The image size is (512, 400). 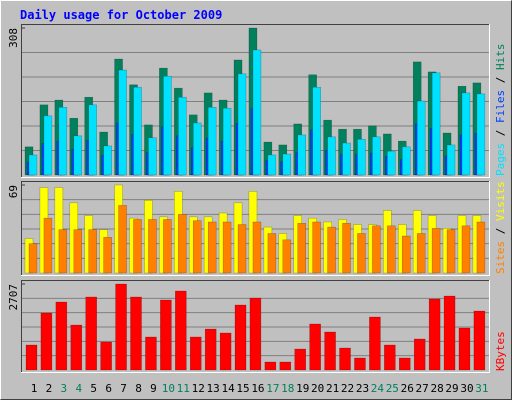 I want to click on legend-entry: Pages, so click(x=500, y=159).